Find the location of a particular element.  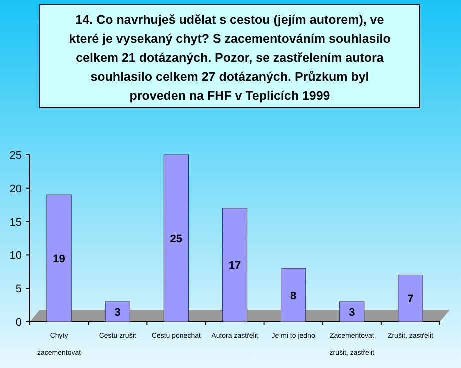

y-tick-label: 5 is located at coordinates (19, 290).